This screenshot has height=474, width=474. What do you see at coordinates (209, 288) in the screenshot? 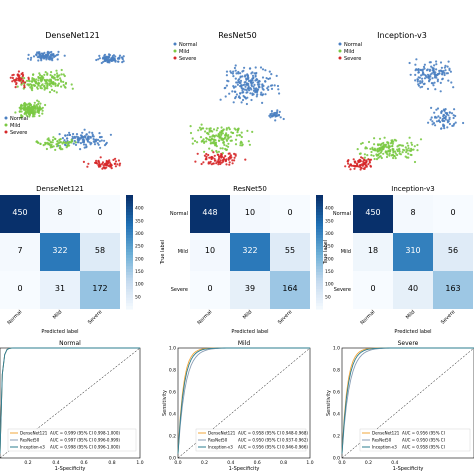
I see `matrix-value: 0` at bounding box center [209, 288].